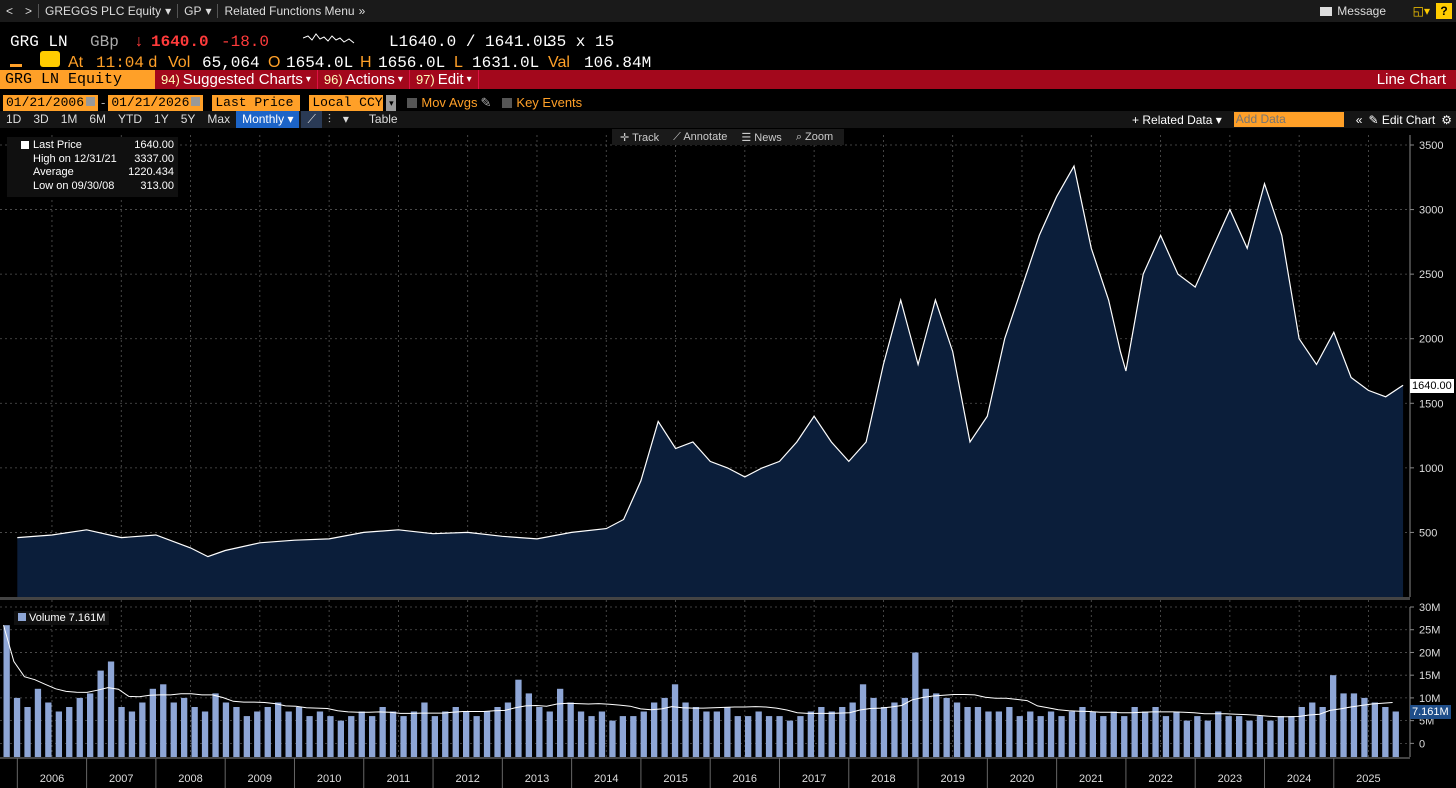  I want to click on help-button: ?, so click(1444, 11).